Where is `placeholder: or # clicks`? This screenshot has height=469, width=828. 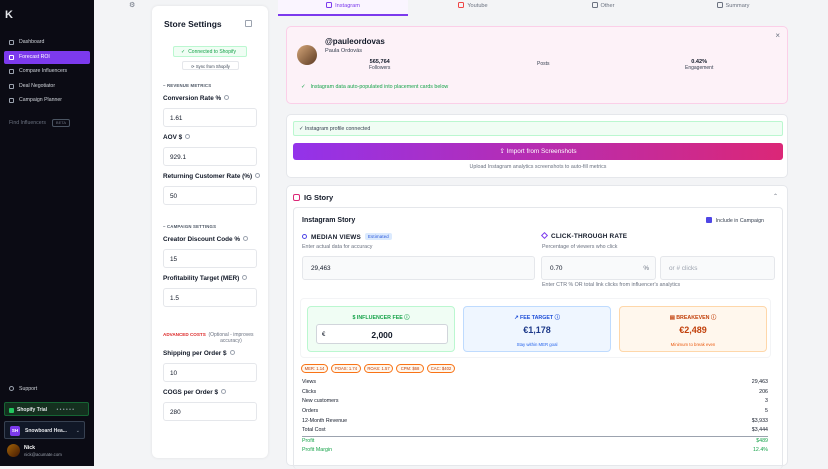
placeholder: or # clicks is located at coordinates (683, 268).